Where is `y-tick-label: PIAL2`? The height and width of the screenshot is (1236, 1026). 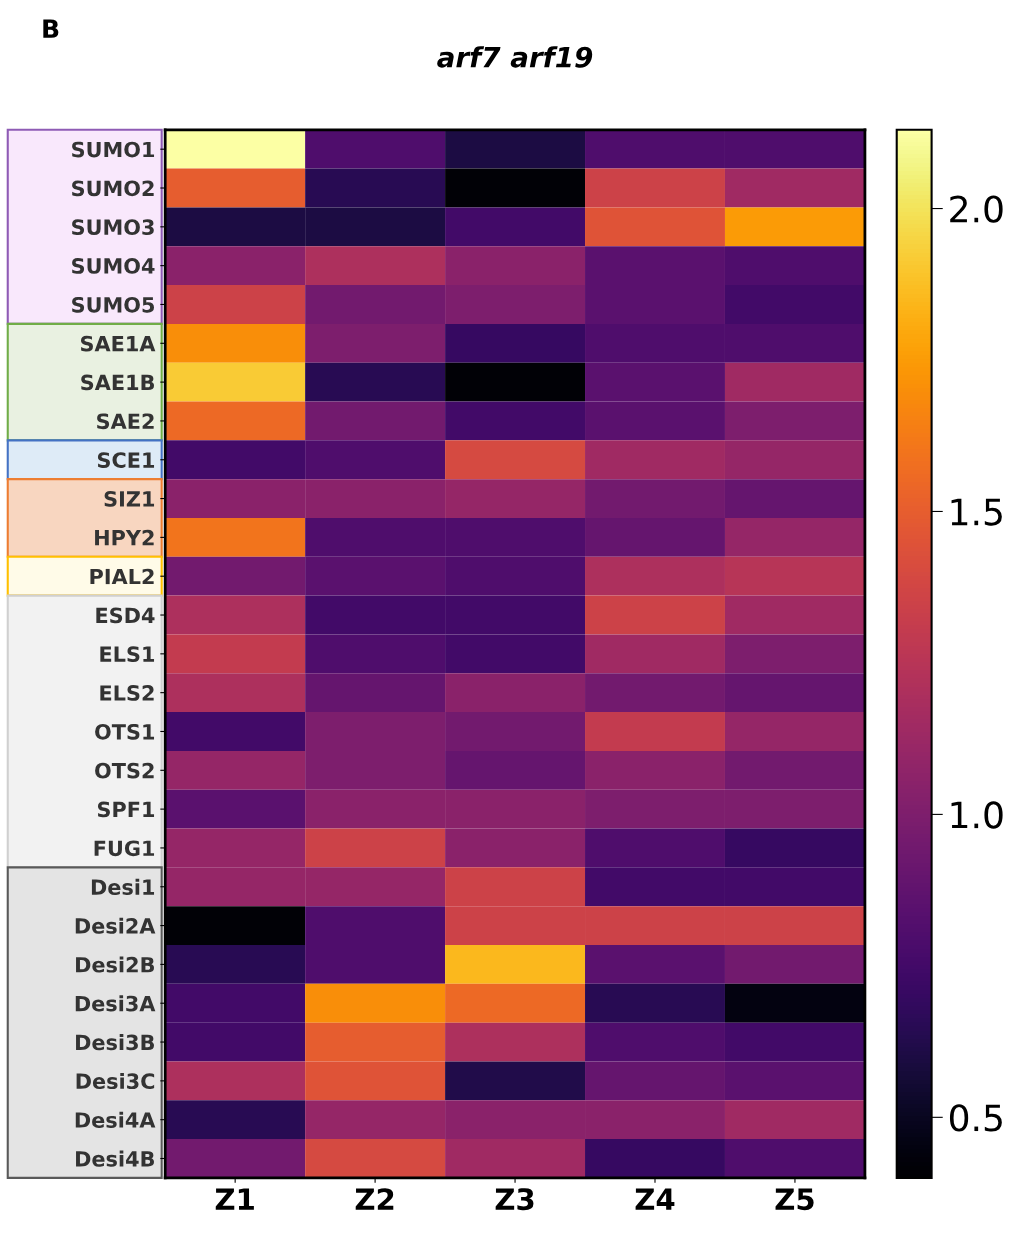
y-tick-label: PIAL2 is located at coordinates (122, 576).